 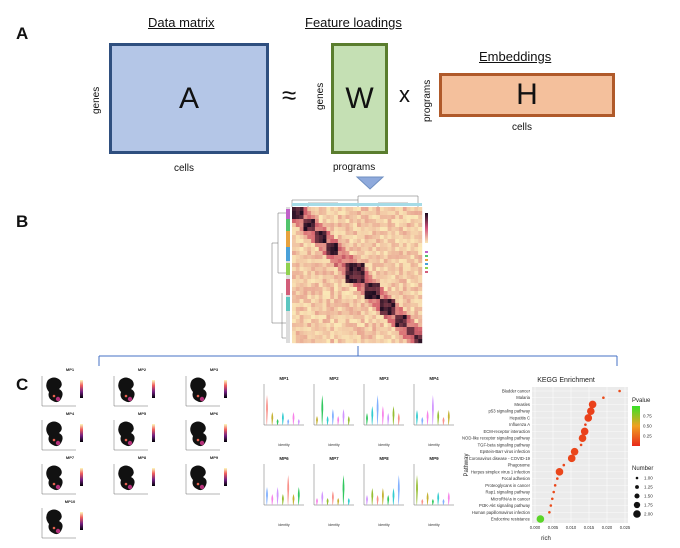 I want to click on number-legend-label: 1.50, so click(x=648, y=496).